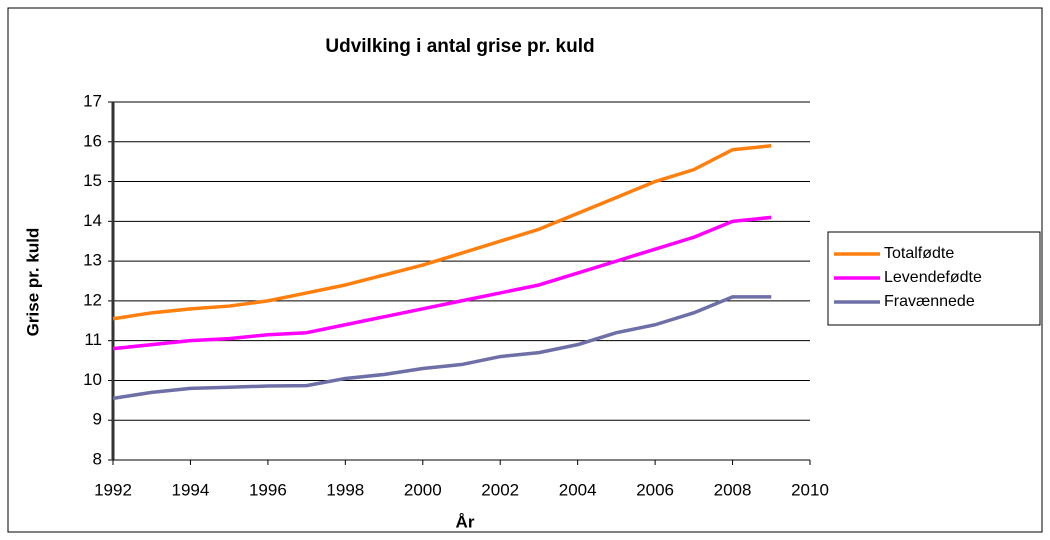 The height and width of the screenshot is (540, 1050). What do you see at coordinates (93, 339) in the screenshot?
I see `y-tick-label: 11` at bounding box center [93, 339].